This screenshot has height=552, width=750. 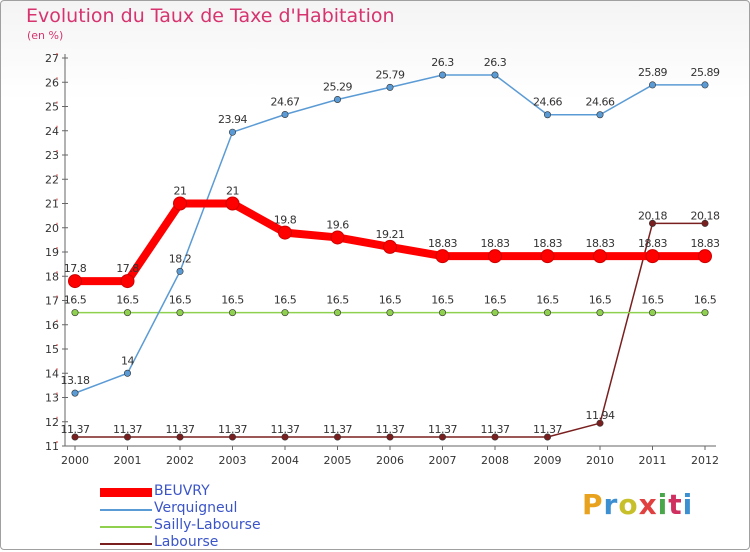 What do you see at coordinates (182, 491) in the screenshot?
I see `legend-label-beuvry: BEUVRY` at bounding box center [182, 491].